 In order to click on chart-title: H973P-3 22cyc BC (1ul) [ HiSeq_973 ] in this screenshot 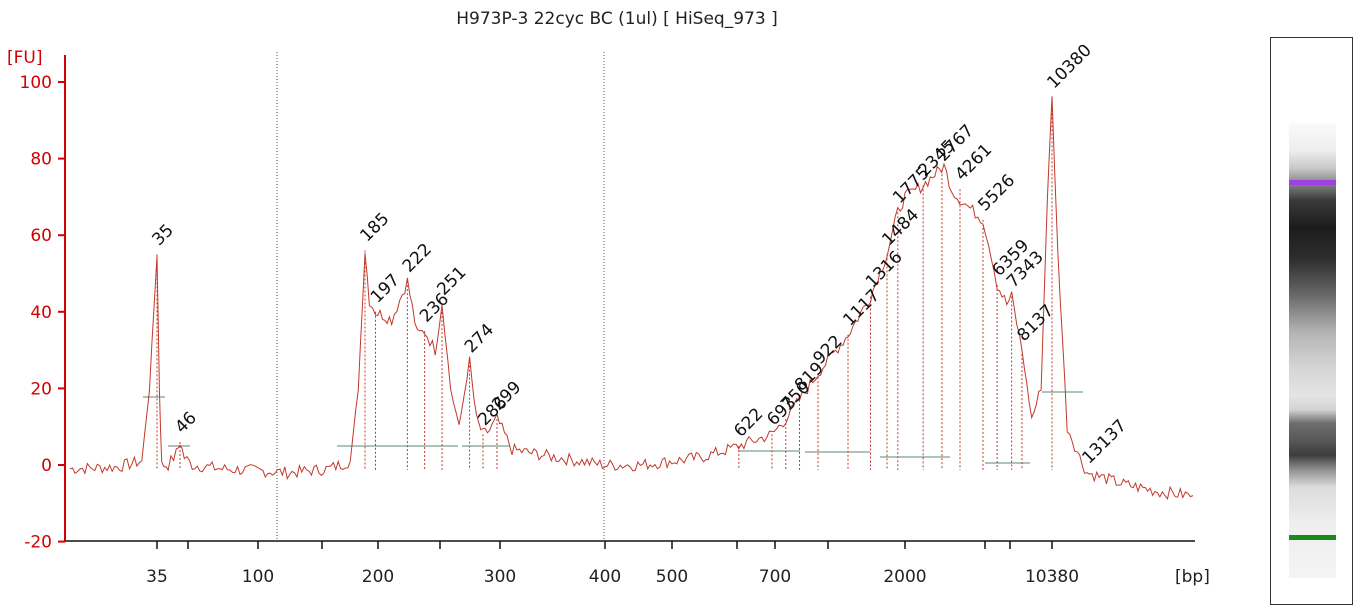, I will do `click(616, 19)`.